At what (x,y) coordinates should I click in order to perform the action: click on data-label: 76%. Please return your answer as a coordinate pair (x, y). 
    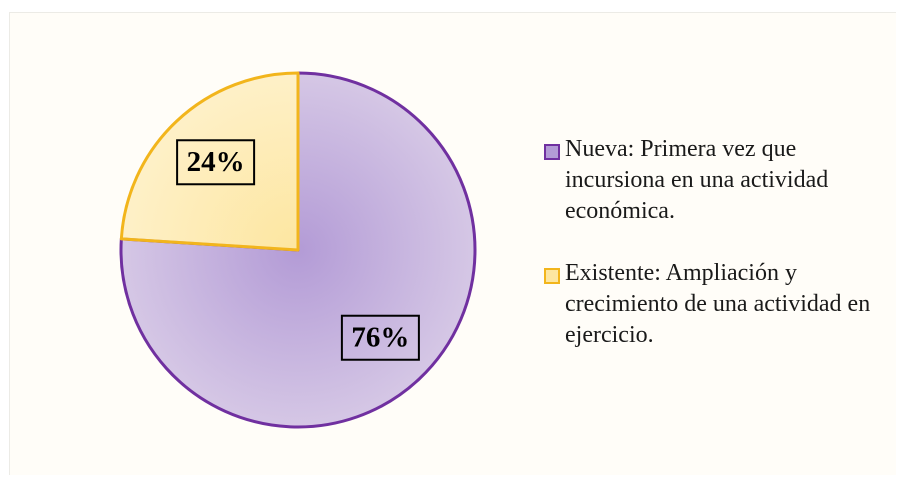
    Looking at the image, I should click on (380, 337).